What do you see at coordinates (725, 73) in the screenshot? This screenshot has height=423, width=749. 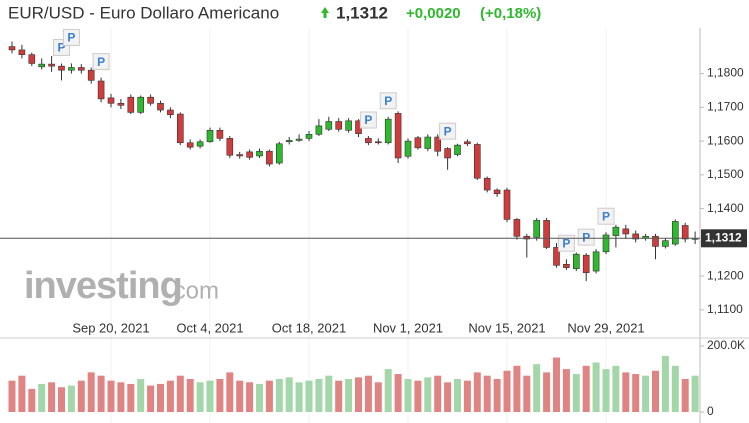 I see `y-tick-label: 1,1800` at bounding box center [725, 73].